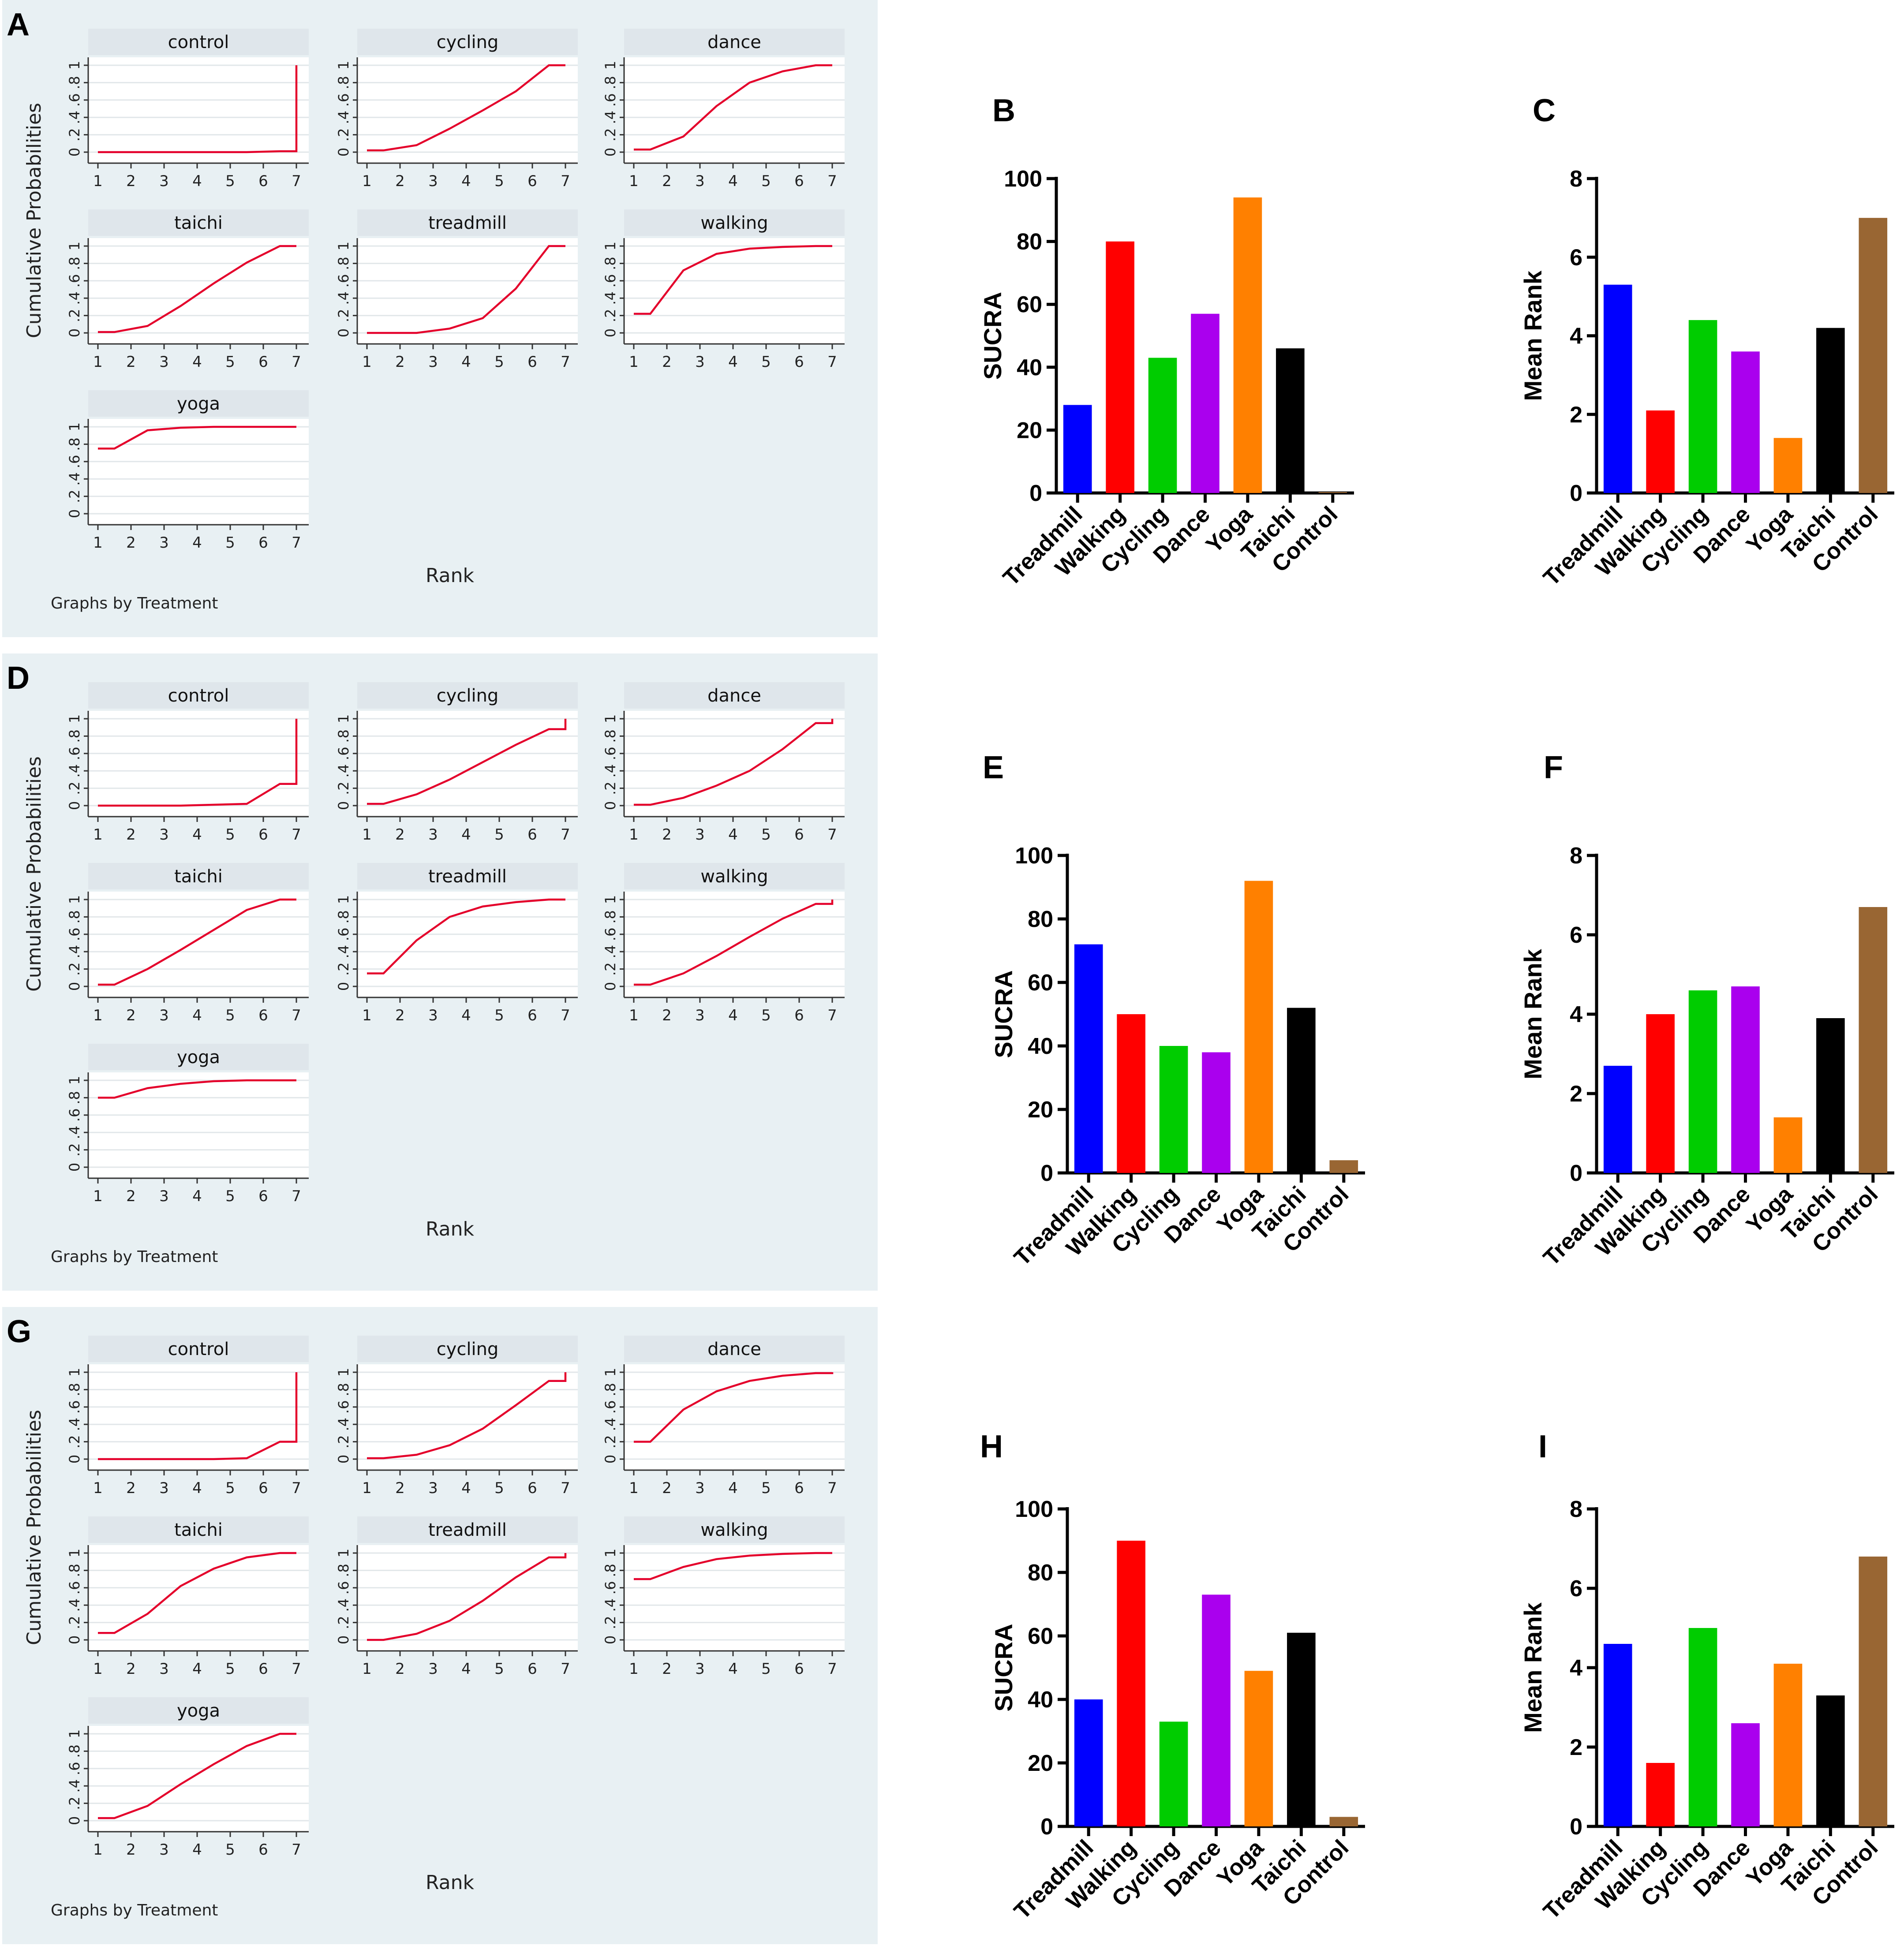 This screenshot has width=1904, height=1949. Describe the element at coordinates (1089, 1058) in the screenshot. I see `bar-treadmill` at that location.